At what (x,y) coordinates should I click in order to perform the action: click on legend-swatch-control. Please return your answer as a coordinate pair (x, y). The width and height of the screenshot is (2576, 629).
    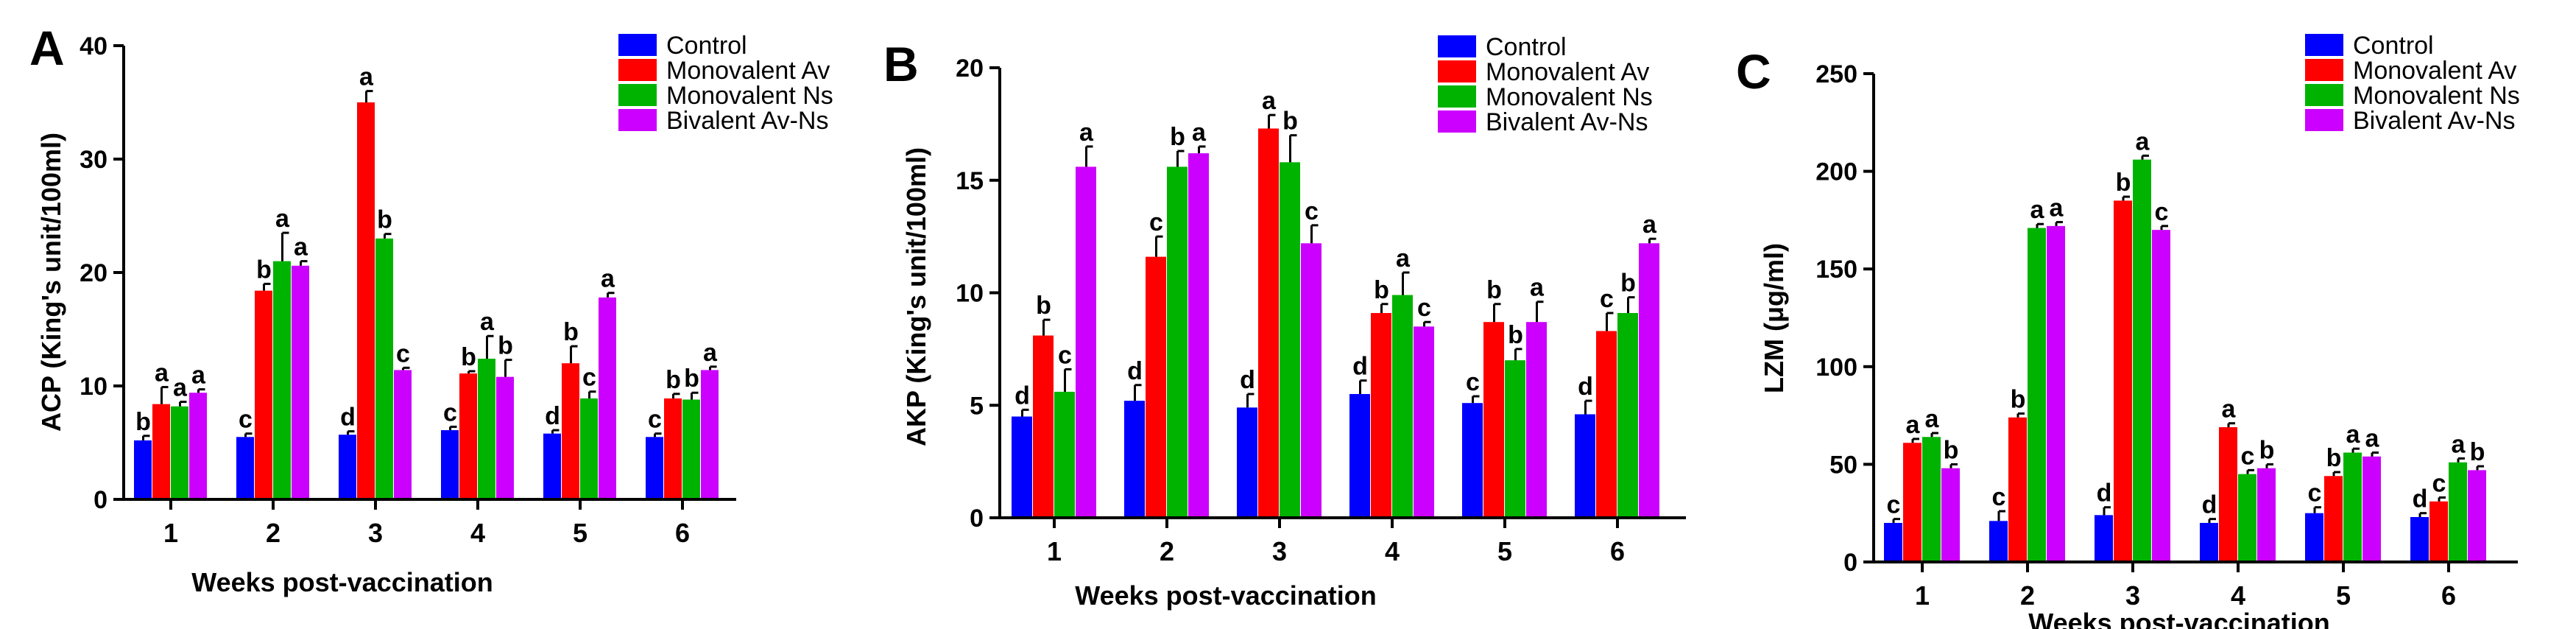
    Looking at the image, I should click on (637, 45).